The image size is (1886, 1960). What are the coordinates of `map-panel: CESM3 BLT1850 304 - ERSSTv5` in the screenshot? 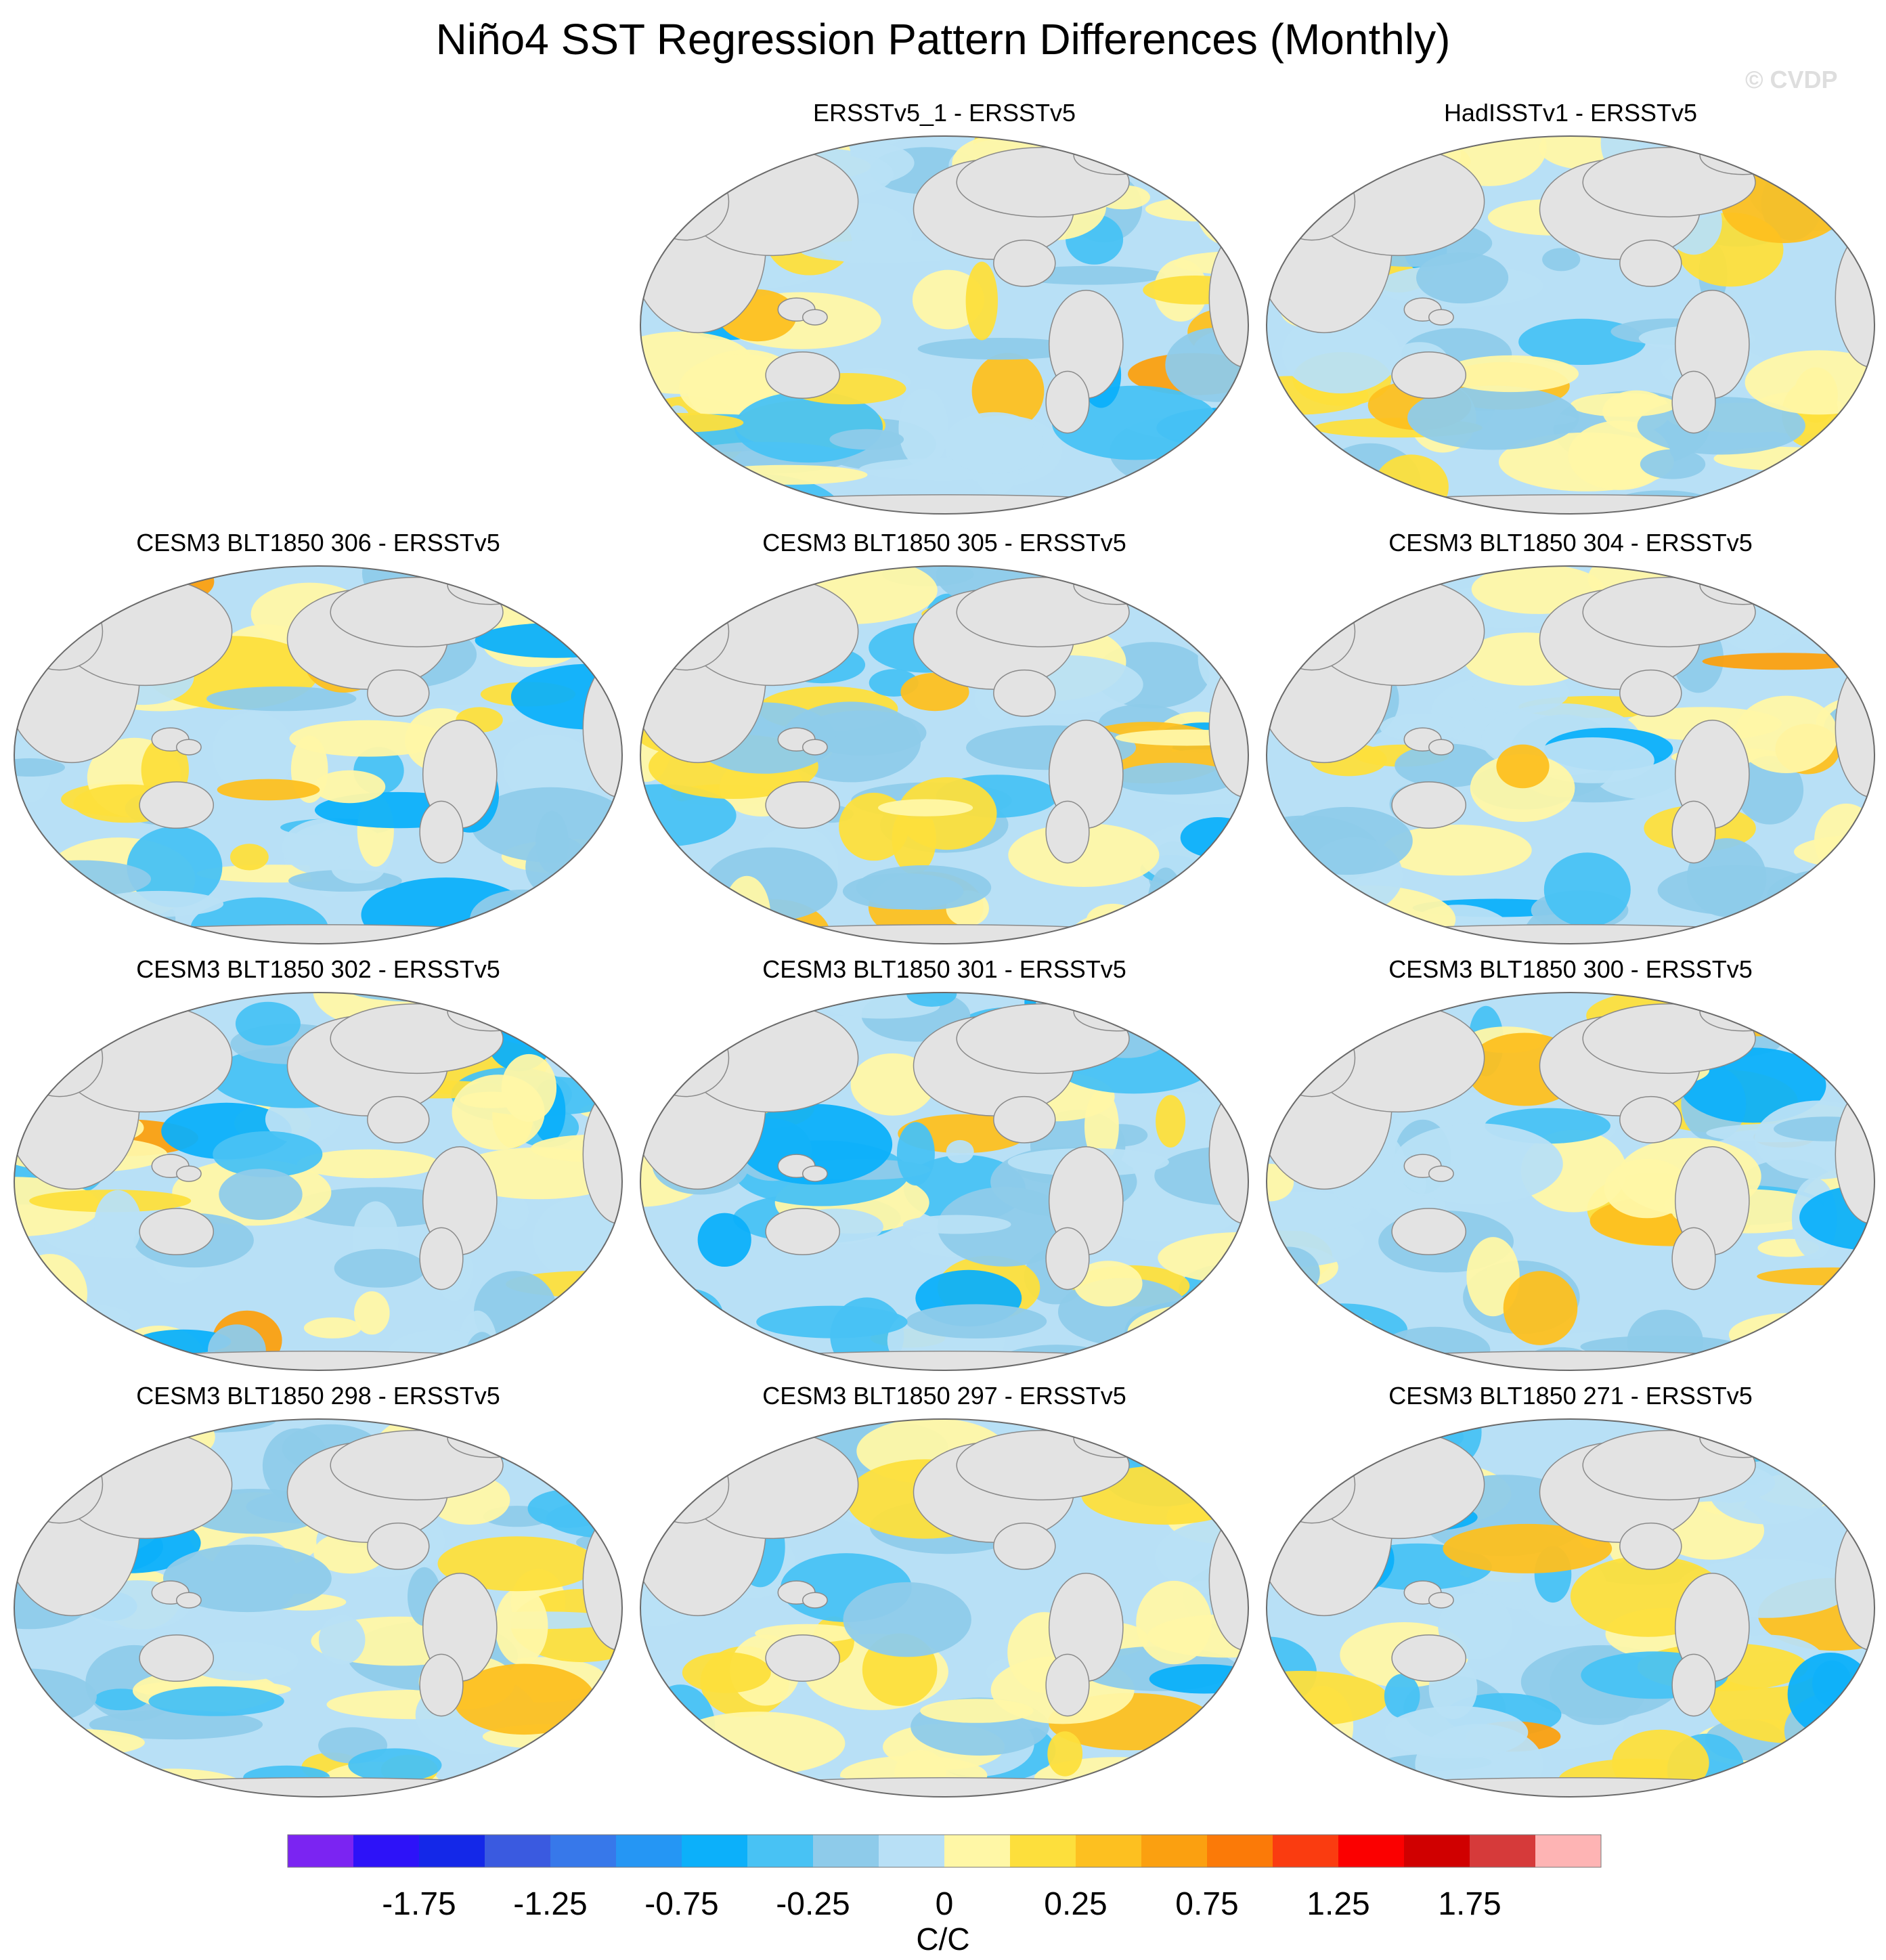 It's located at (1571, 738).